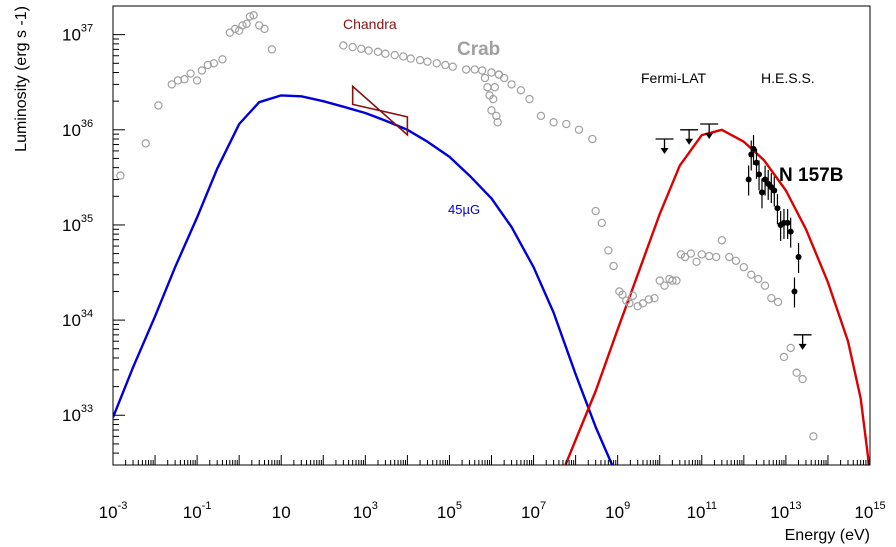 The height and width of the screenshot is (547, 896). What do you see at coordinates (197, 511) in the screenshot?
I see `x-tick-label: 10⁻¹` at bounding box center [197, 511].